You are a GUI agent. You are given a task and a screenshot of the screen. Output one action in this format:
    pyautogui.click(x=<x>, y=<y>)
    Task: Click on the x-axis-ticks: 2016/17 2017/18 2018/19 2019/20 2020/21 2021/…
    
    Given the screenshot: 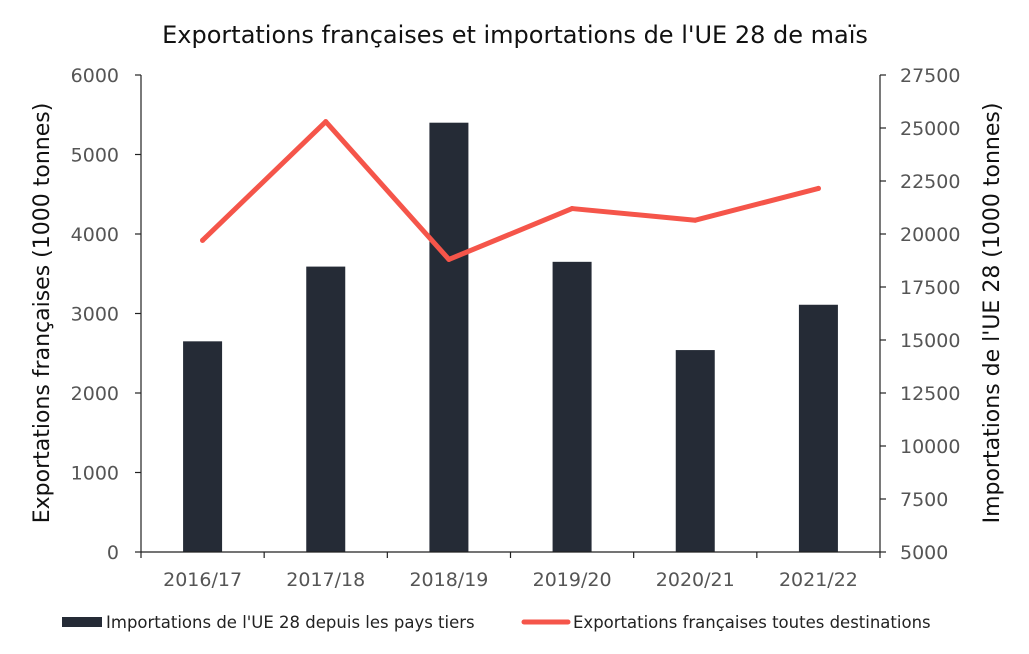 What is the action you would take?
    pyautogui.click(x=510, y=571)
    